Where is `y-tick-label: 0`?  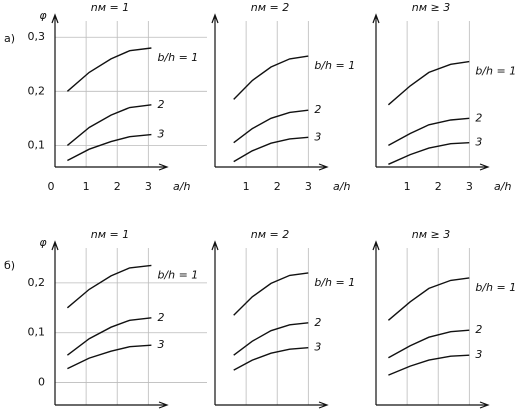
y-tick-label: 0 is located at coordinates (41, 382).